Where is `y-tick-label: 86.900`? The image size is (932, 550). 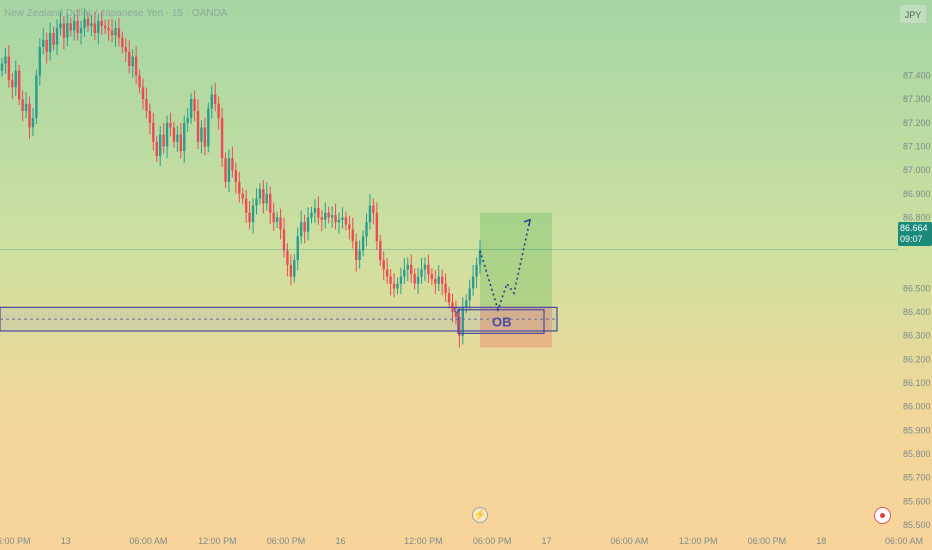
y-tick-label: 86.900 is located at coordinates (917, 194).